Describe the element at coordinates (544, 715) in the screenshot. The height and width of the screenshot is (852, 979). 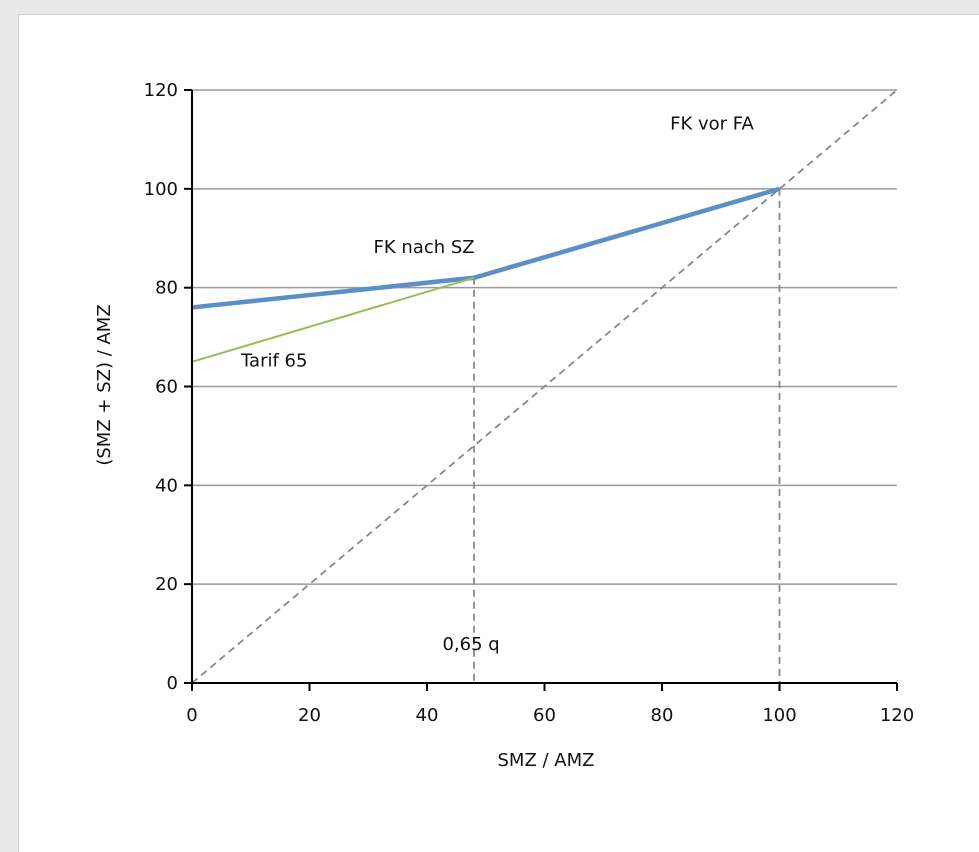
I see `x-tick-label-60: 60` at that location.